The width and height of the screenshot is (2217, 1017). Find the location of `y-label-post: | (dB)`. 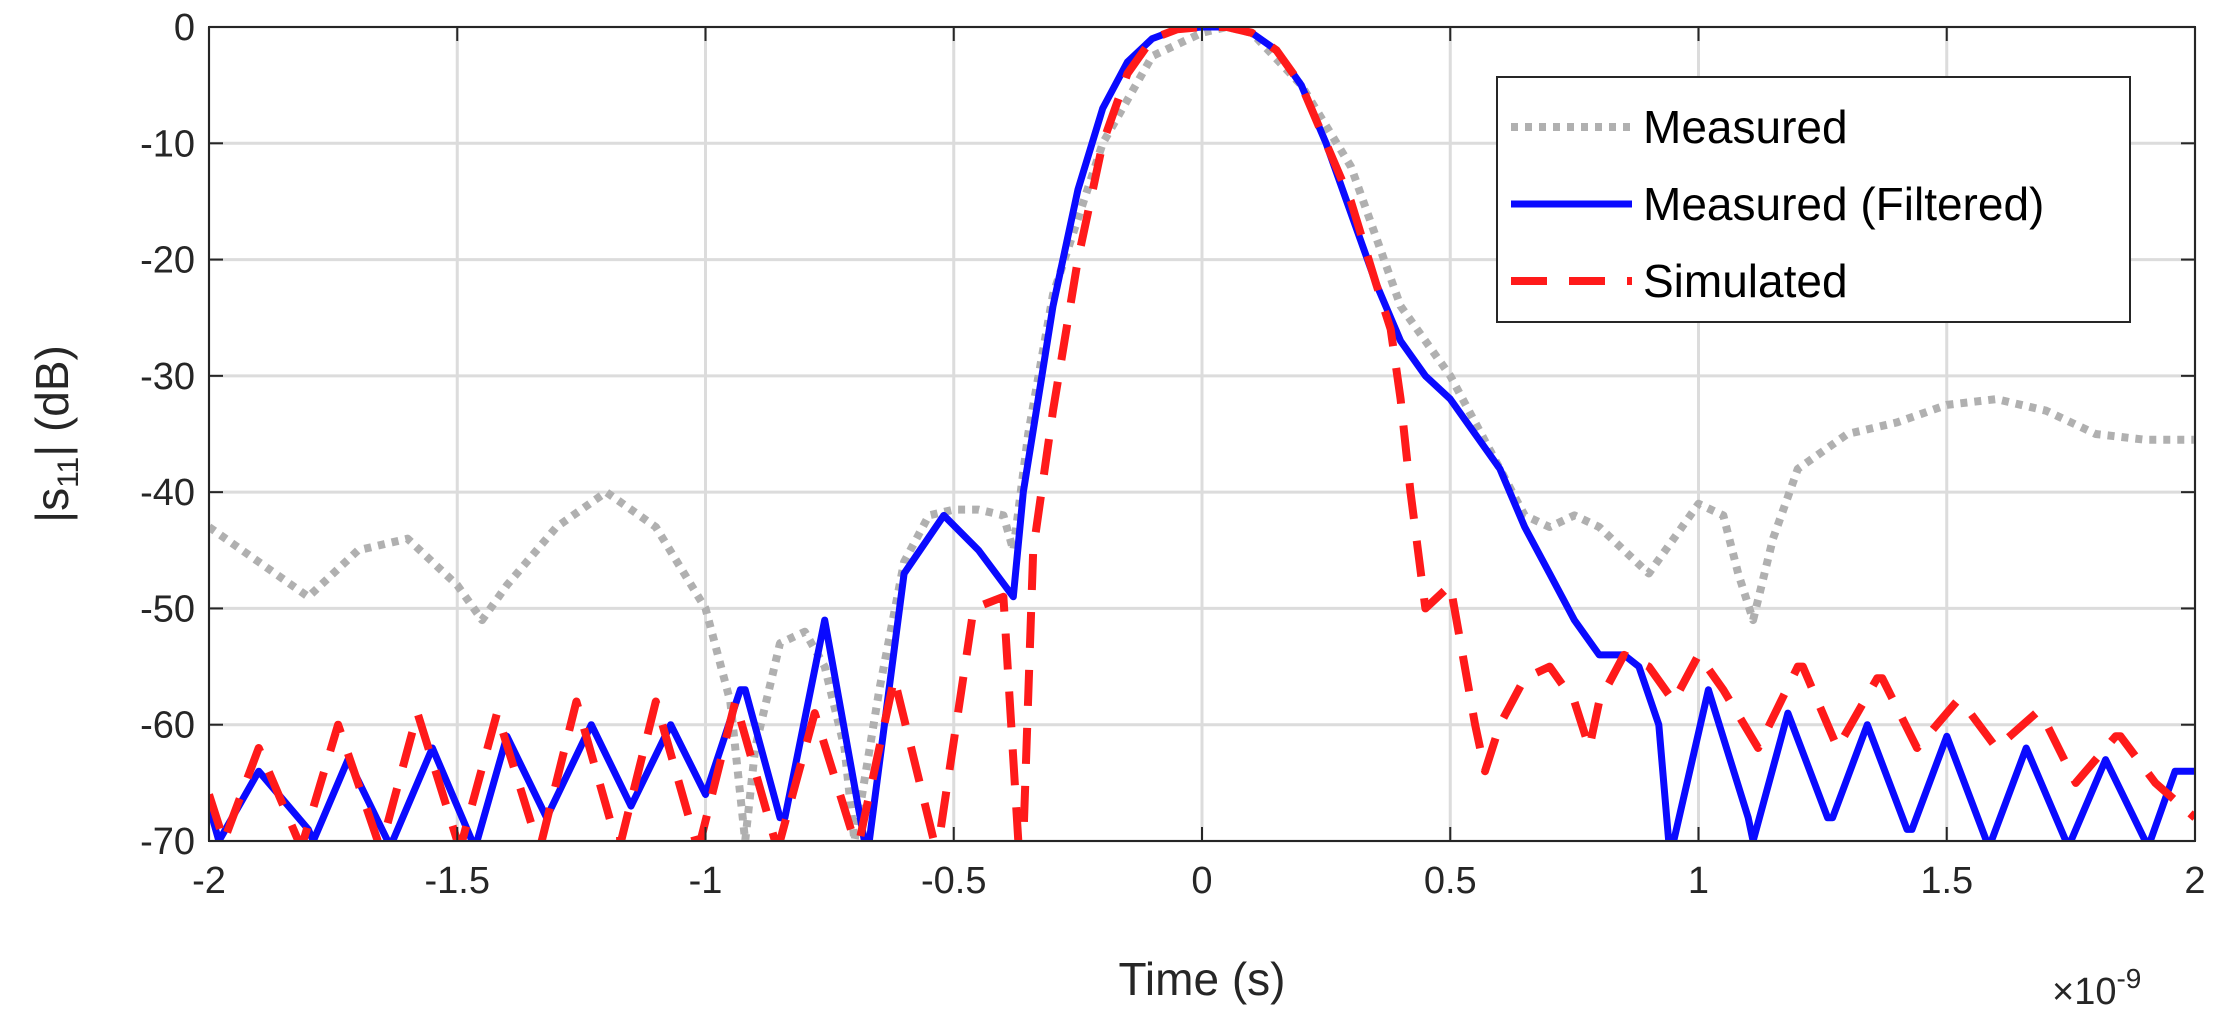

y-label-post: | (dB) is located at coordinates (52, 401).